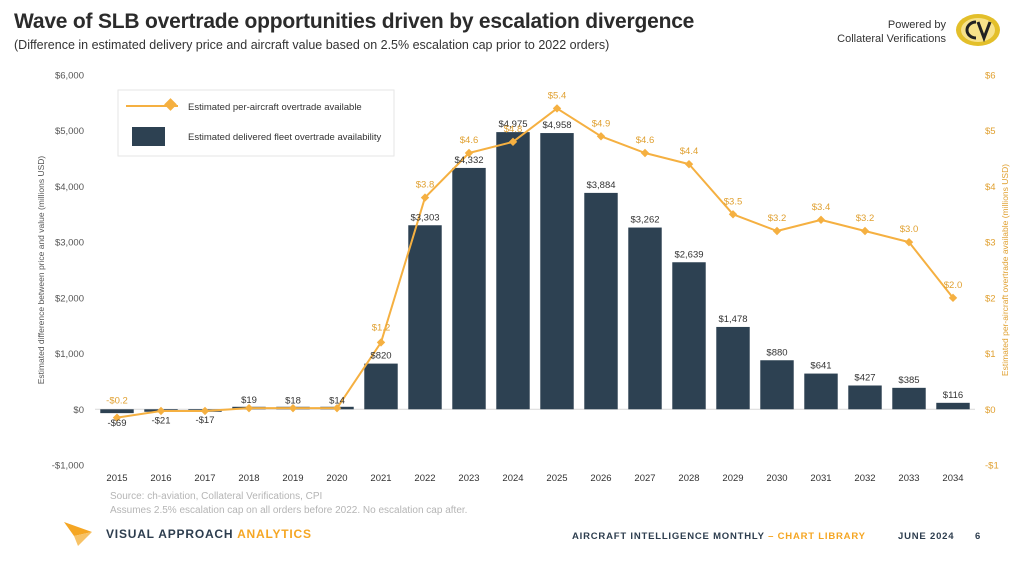  I want to click on line-value-label: $4.4, so click(689, 151).